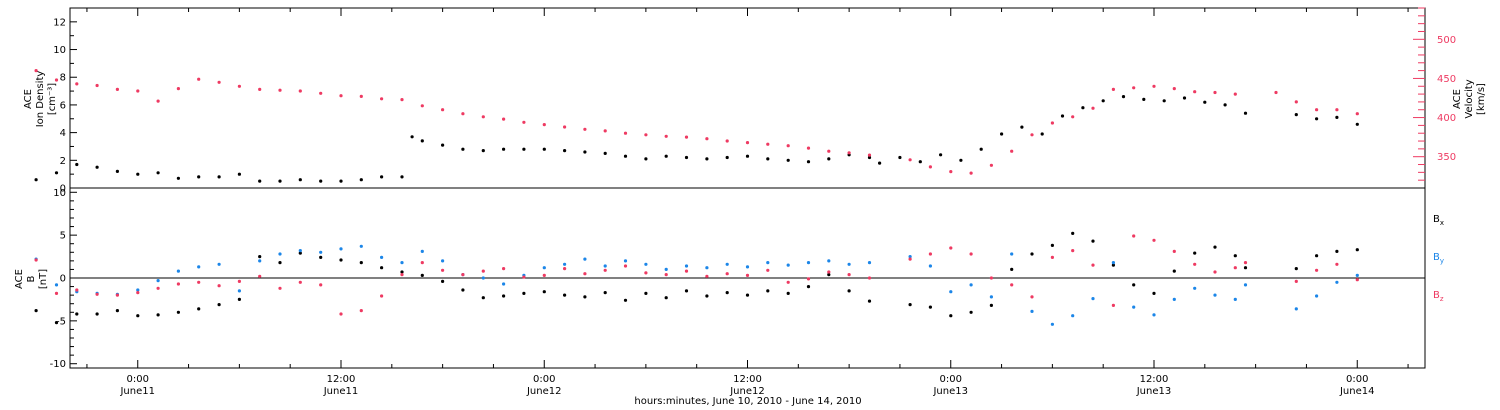 This screenshot has width=1500, height=410. I want to click on bottom-left-tick-label: 10, so click(59, 193).